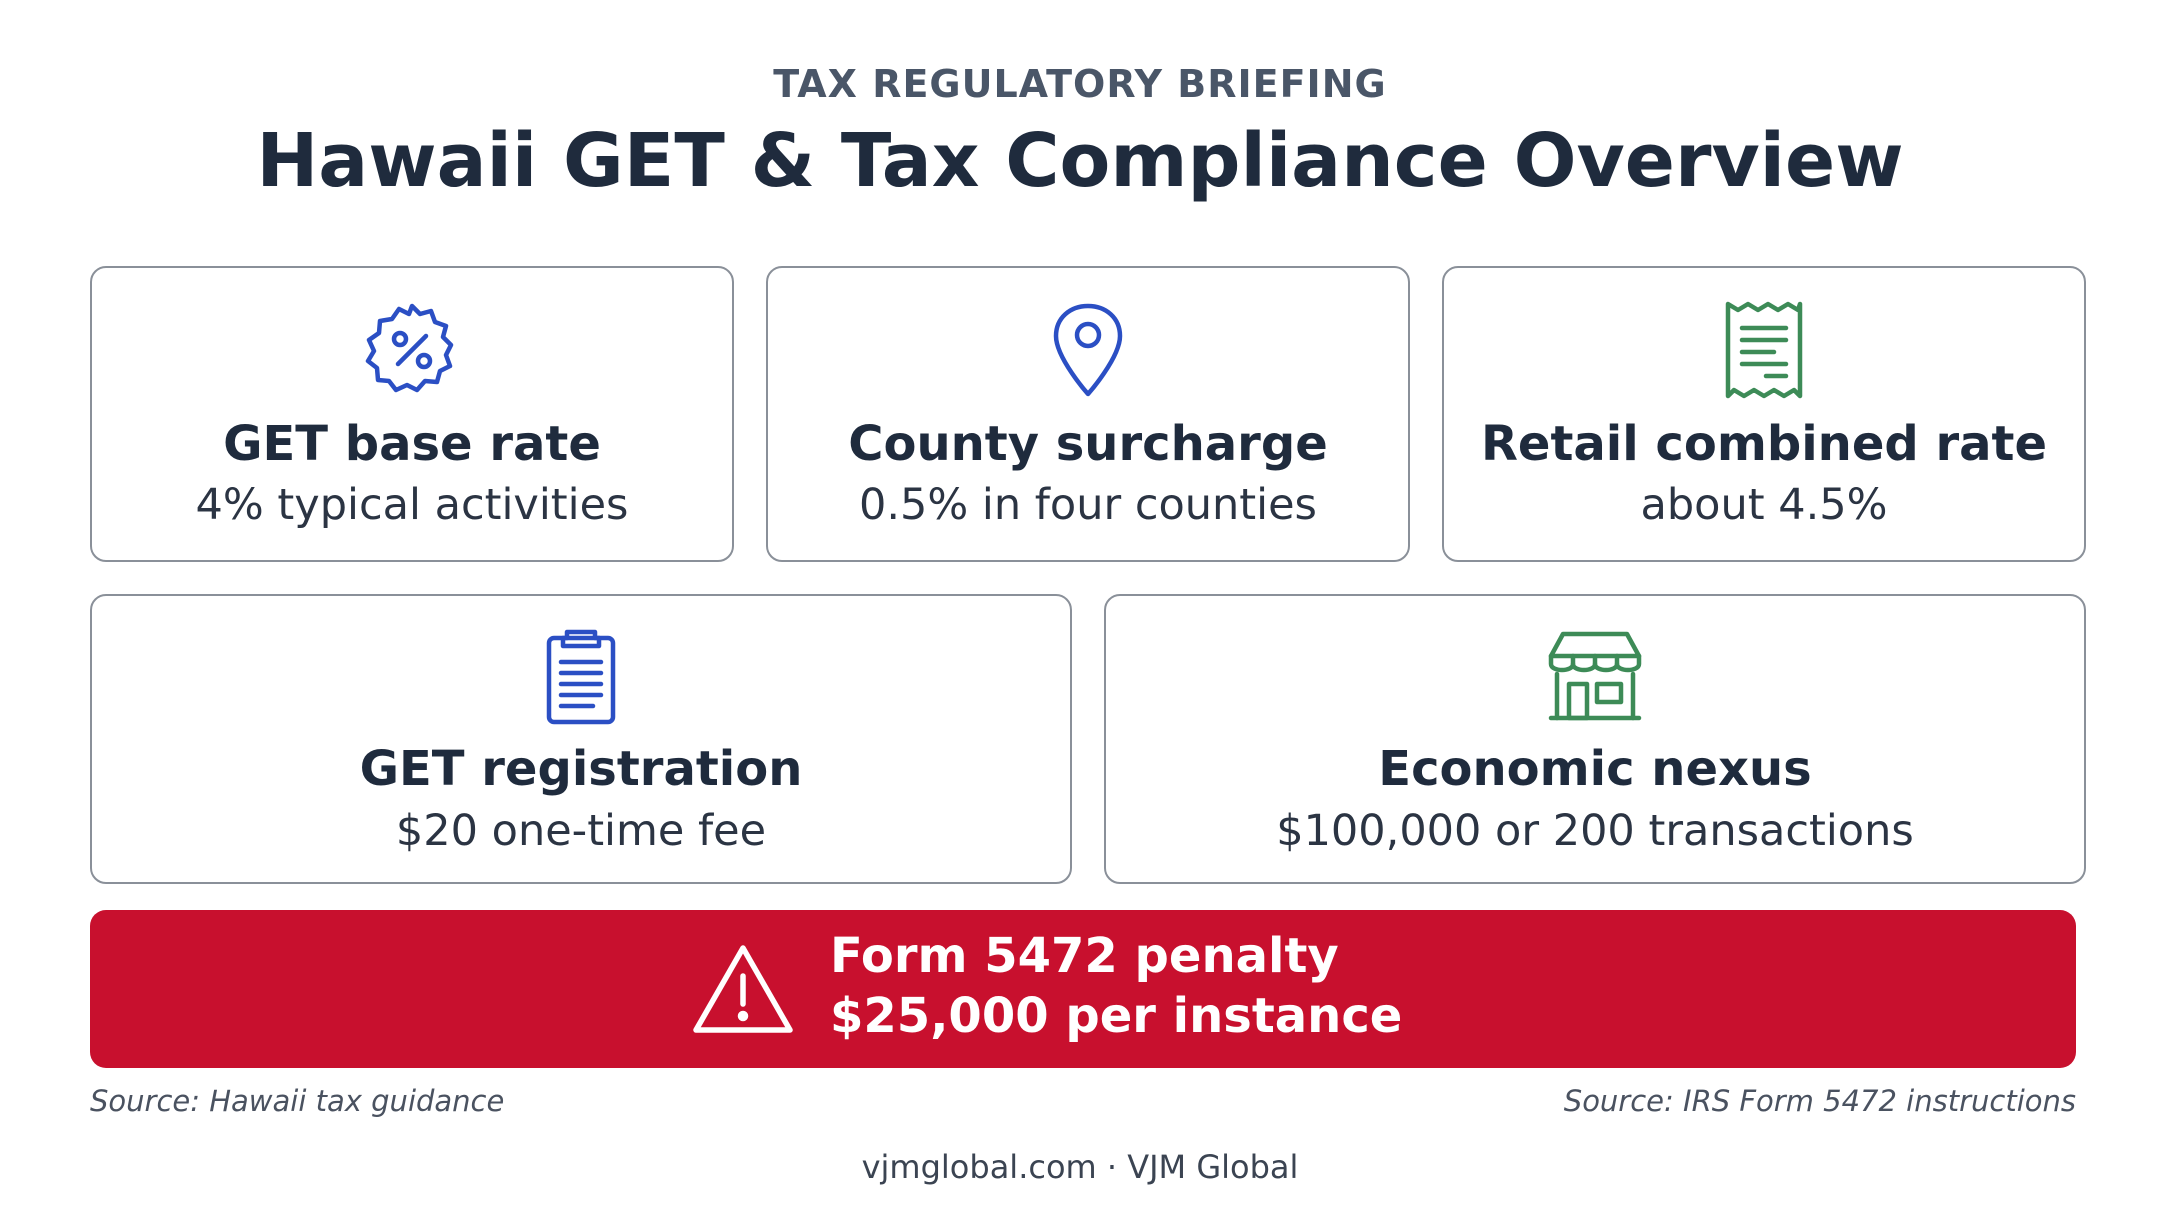 This screenshot has width=2160, height=1206. Describe the element at coordinates (1084, 956) in the screenshot. I see `penalty-title: Form 5472 penalty` at that location.